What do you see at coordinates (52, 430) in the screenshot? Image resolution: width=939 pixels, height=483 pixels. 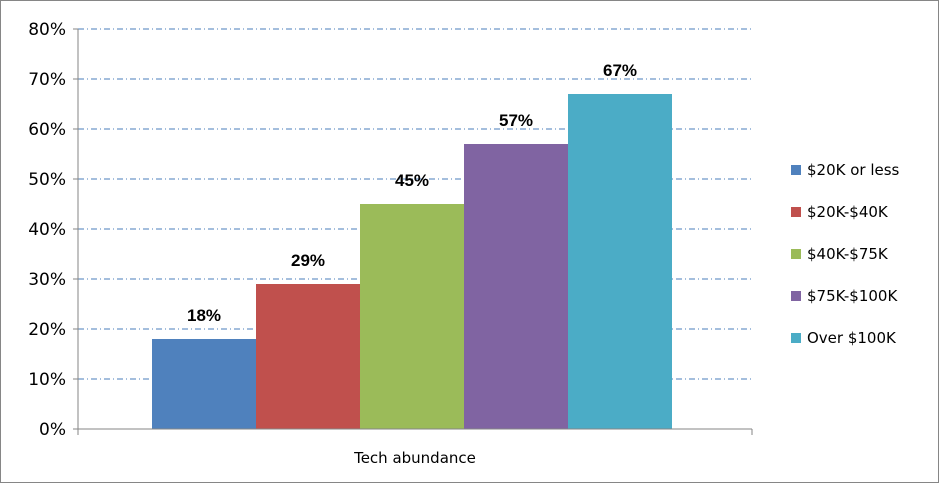 I see `y-tick-label: 0%` at bounding box center [52, 430].